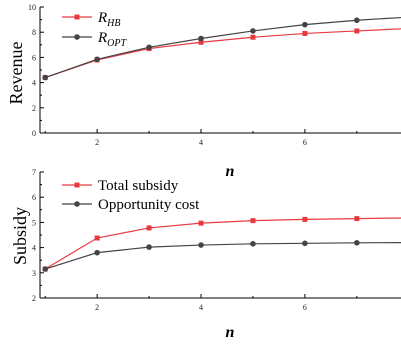 The height and width of the screenshot is (347, 401). Describe the element at coordinates (16, 73) in the screenshot. I see `revenue-y-axis-label: Revenue` at that location.